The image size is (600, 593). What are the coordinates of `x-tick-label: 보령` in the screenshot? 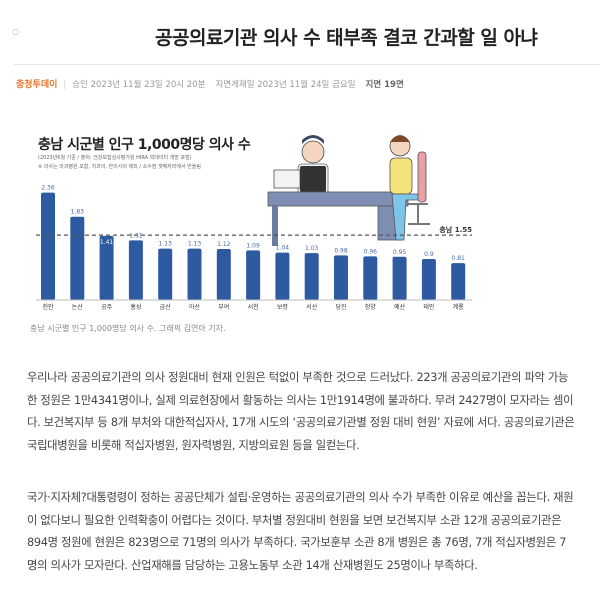 It's located at (282, 307).